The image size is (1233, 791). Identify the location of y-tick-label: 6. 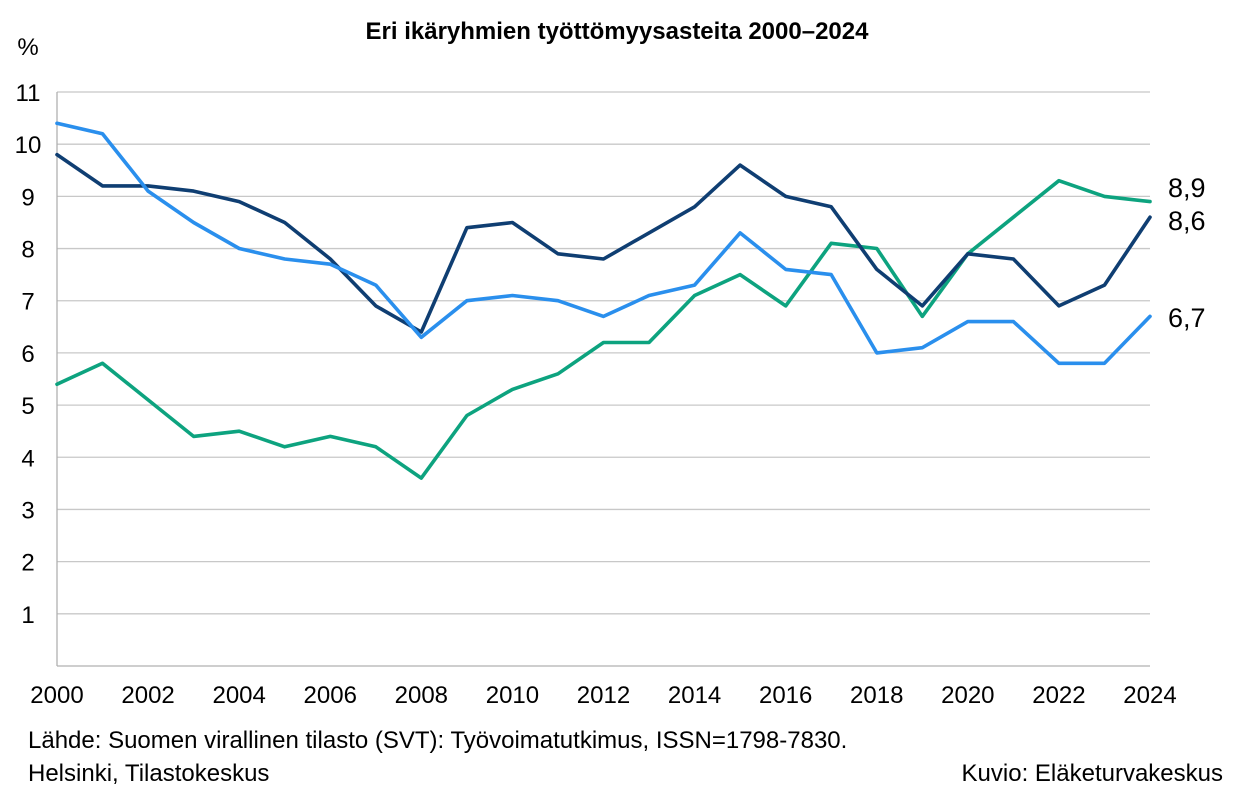
(27, 354).